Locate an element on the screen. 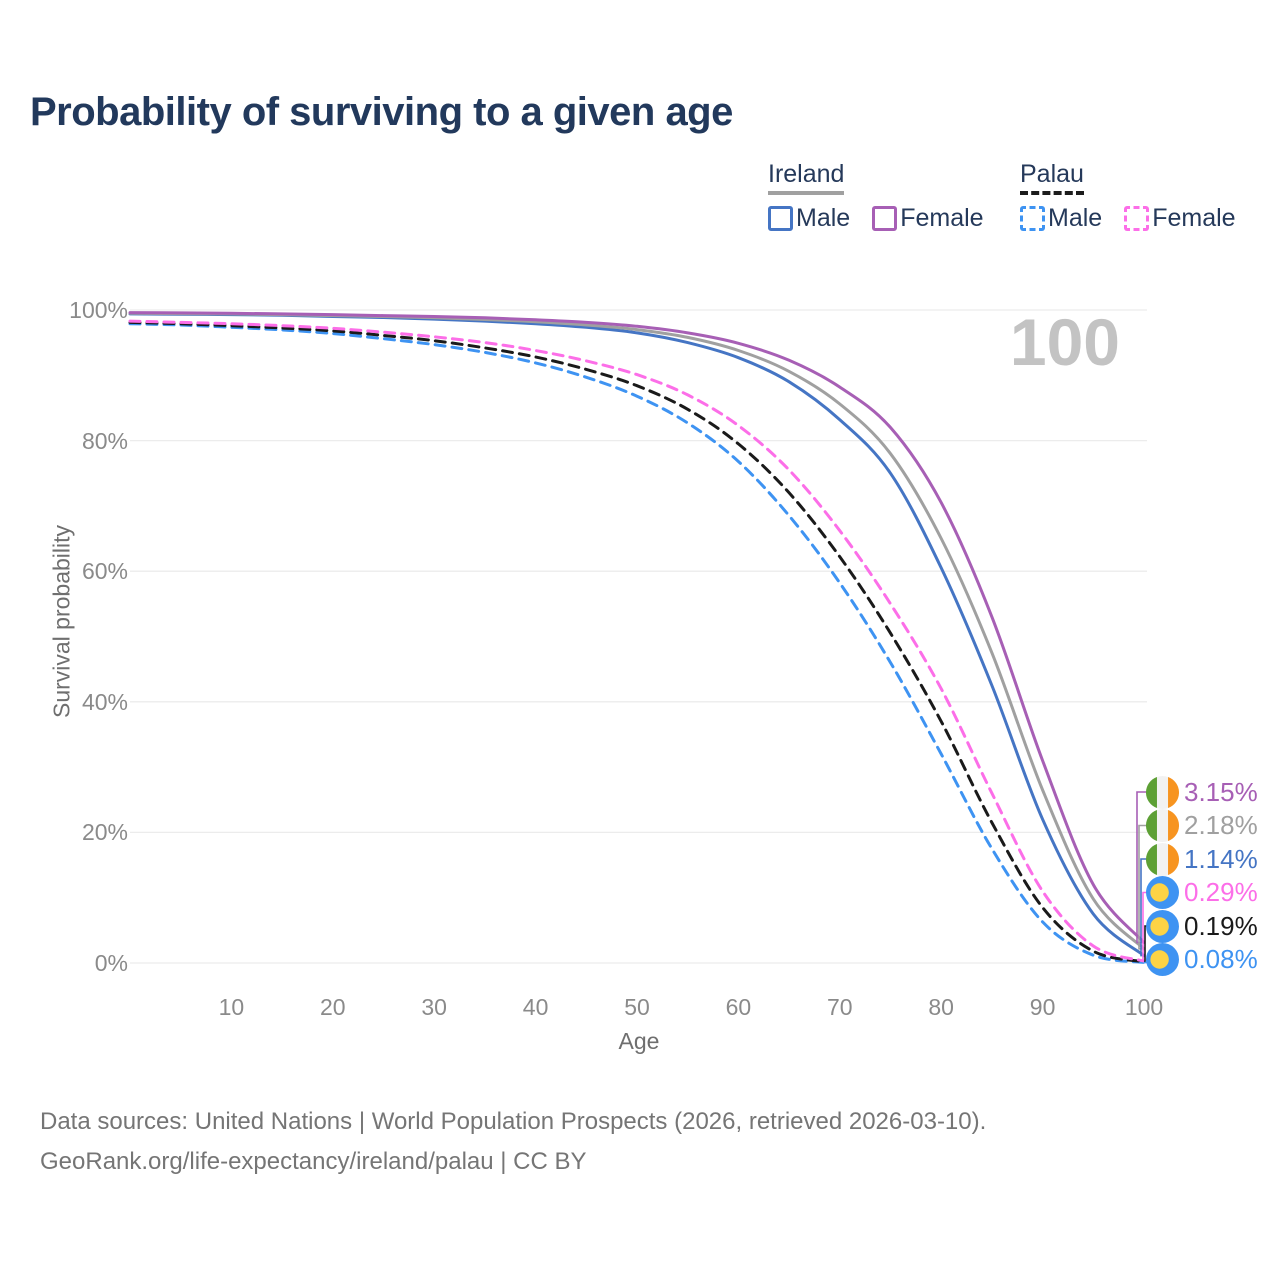 This screenshot has width=1280, height=1280. x-tick-label: 60 is located at coordinates (738, 1007).